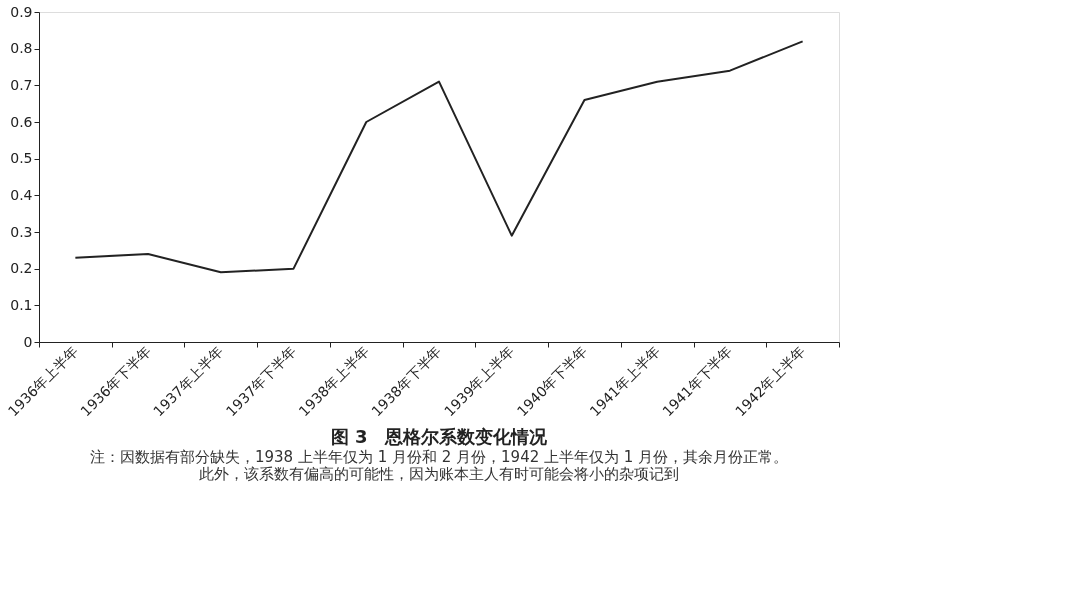 The image size is (1080, 599). I want to click on y-tick-label: 0.3, so click(21, 231).